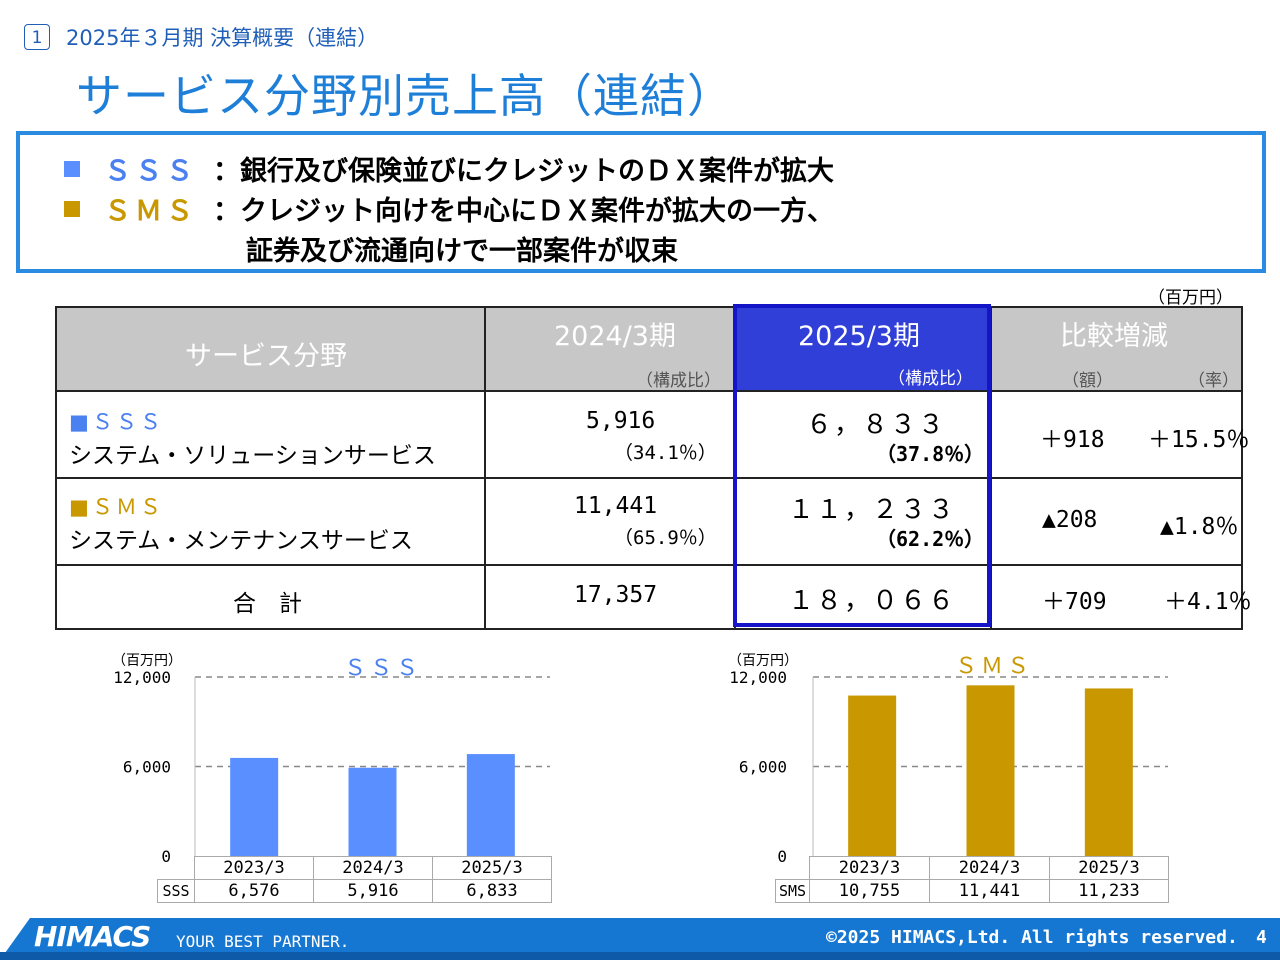 This screenshot has height=960, width=1280. Describe the element at coordinates (37, 37) in the screenshot. I see `section-number-badge: 1` at that location.